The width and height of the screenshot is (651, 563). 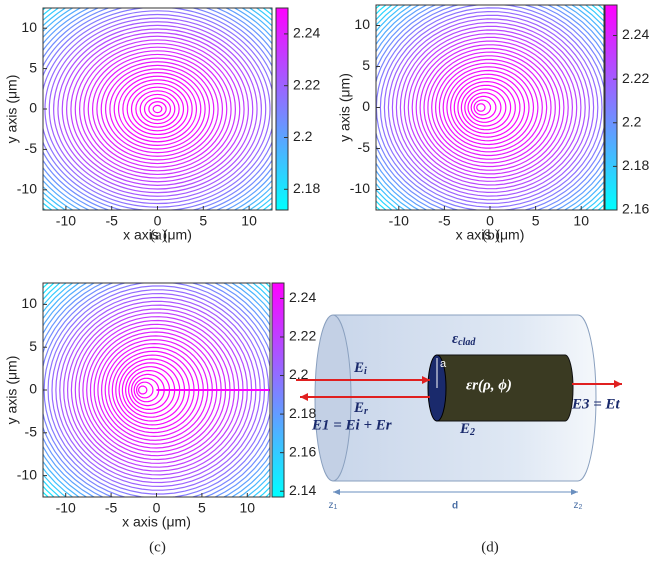 What do you see at coordinates (464, 429) in the screenshot?
I see `text: E` at bounding box center [464, 429].